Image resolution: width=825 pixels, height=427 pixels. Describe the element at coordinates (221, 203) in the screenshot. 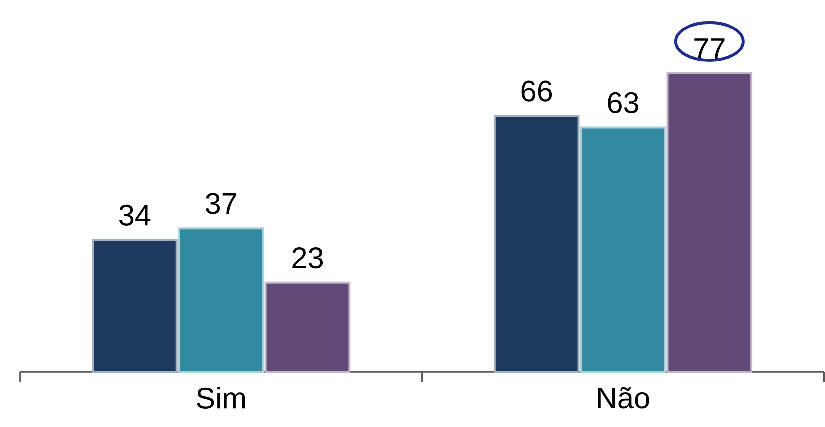

I see `data-label: 37` at that location.